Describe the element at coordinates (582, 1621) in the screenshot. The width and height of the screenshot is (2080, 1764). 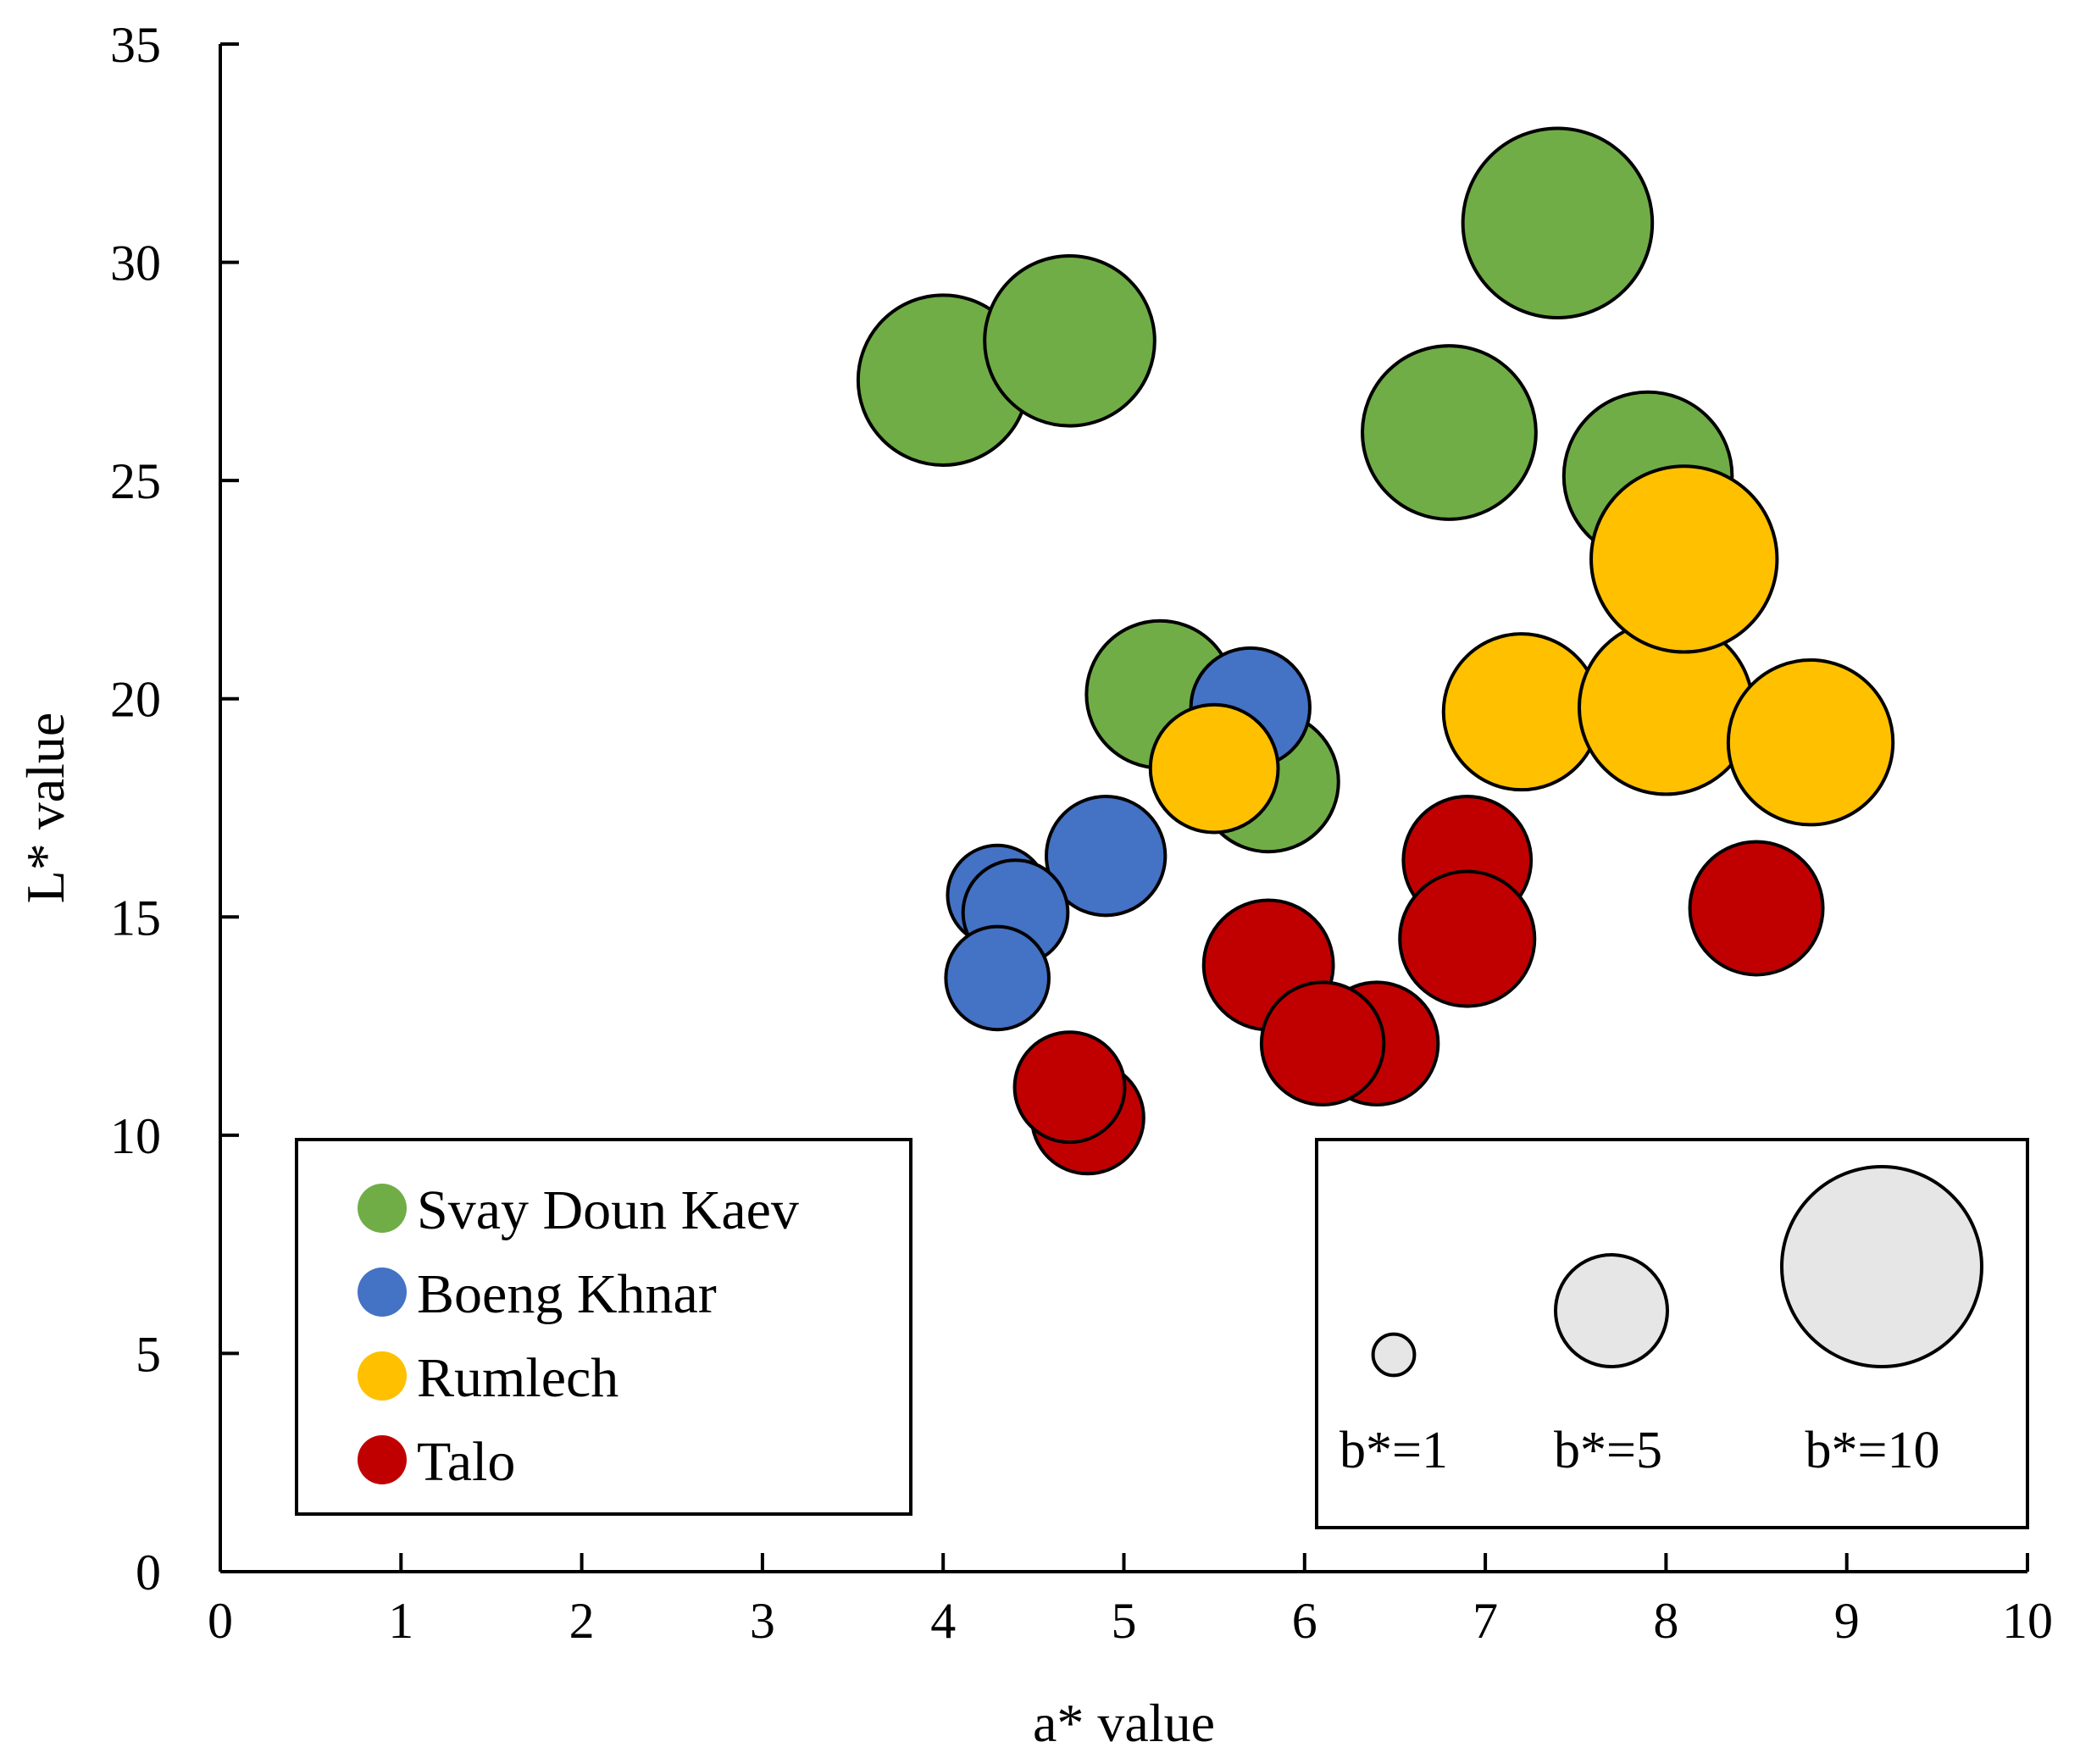
I see `x-tick-label: 2` at that location.